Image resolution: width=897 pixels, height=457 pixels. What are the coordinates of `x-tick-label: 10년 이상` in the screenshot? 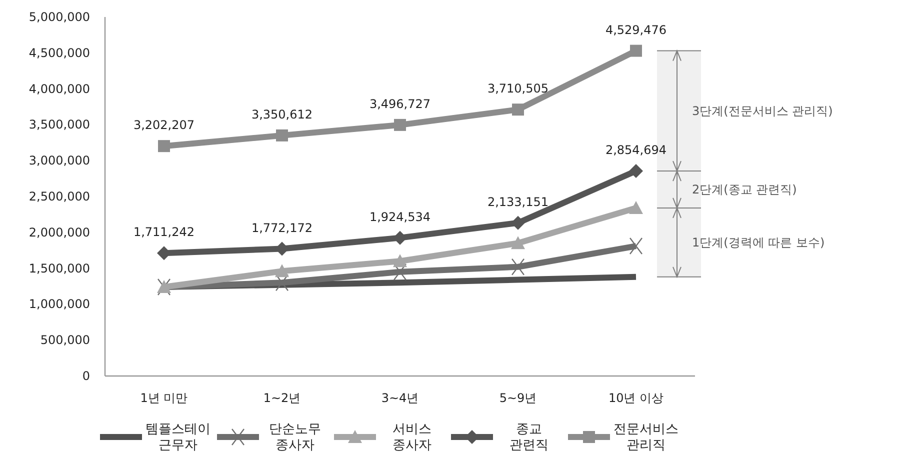 It's located at (636, 398).